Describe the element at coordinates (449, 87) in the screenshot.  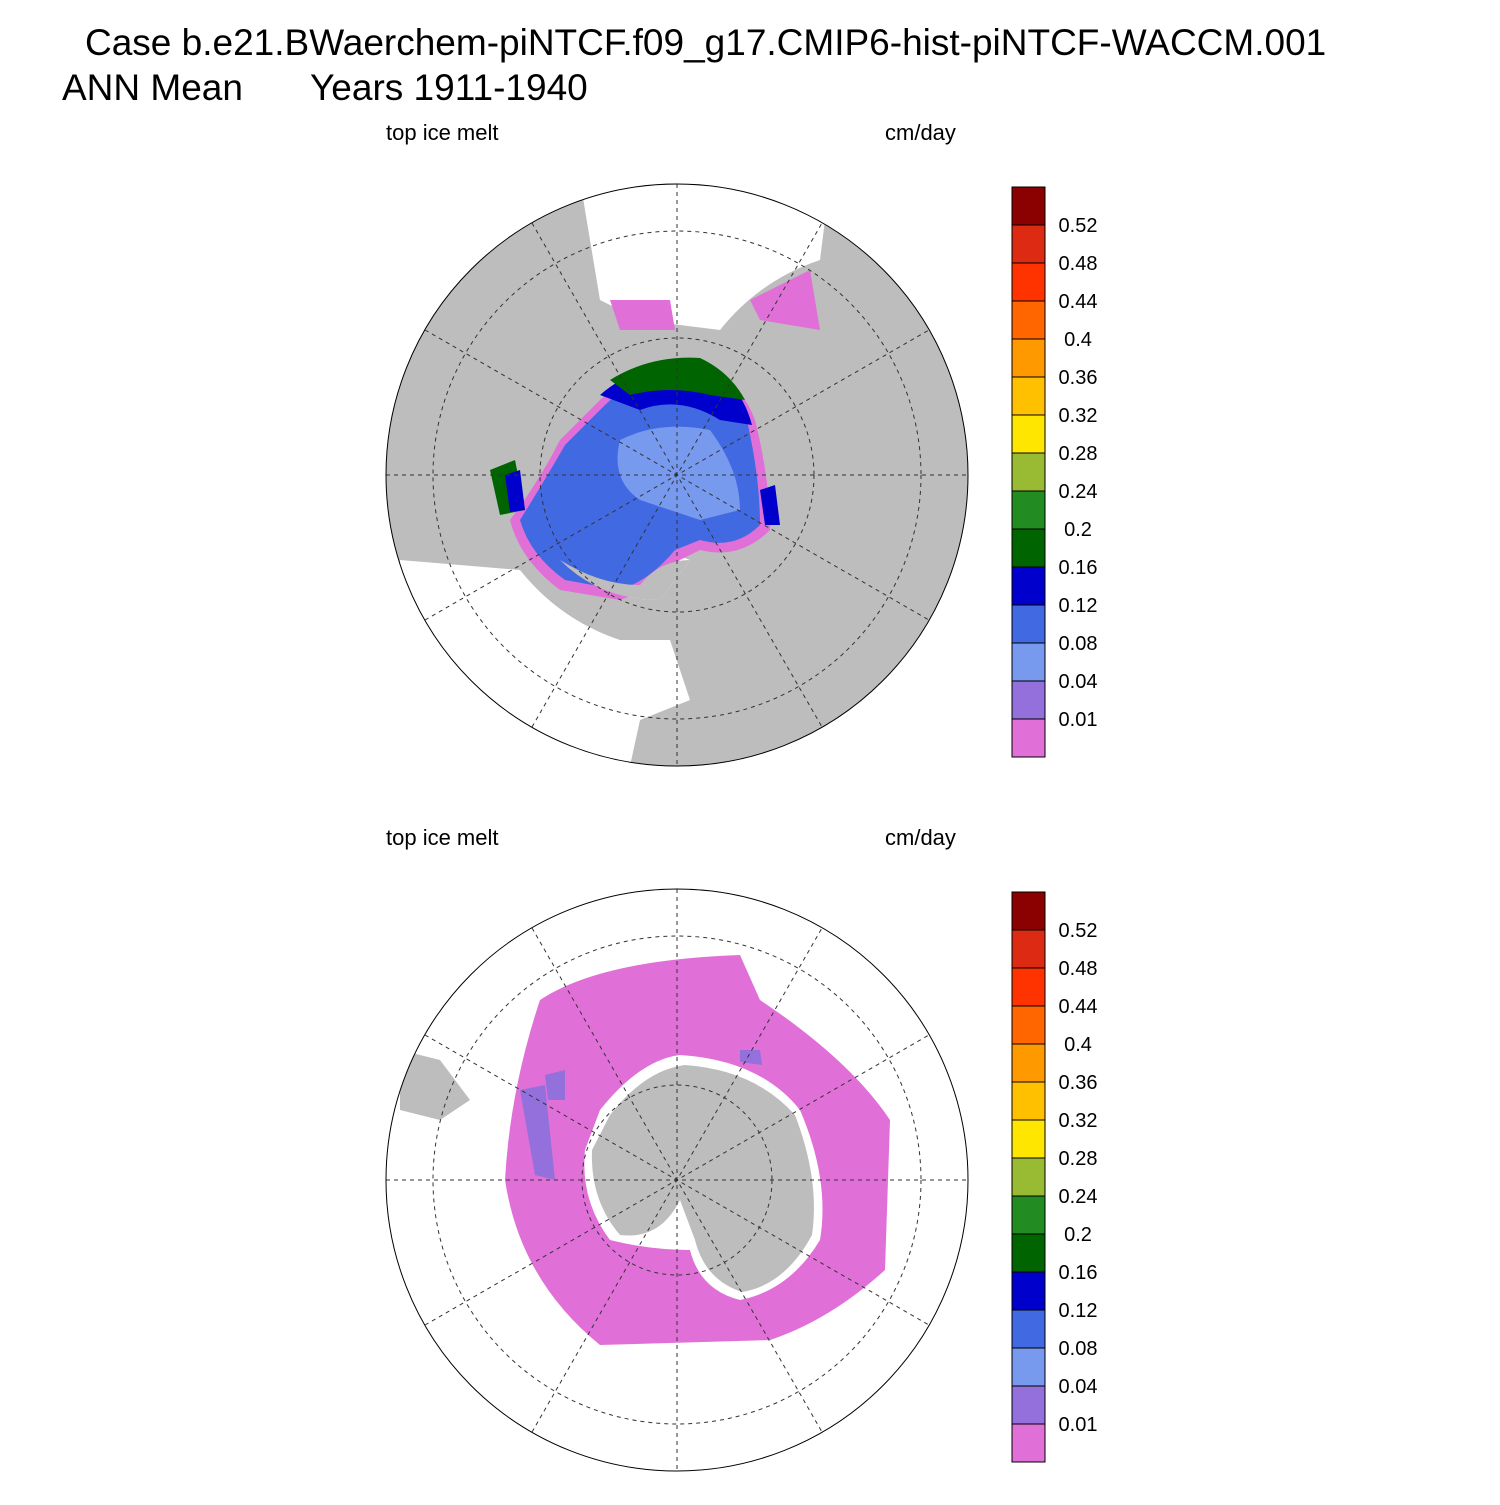
I see `years: Years 1911-1940` at that location.